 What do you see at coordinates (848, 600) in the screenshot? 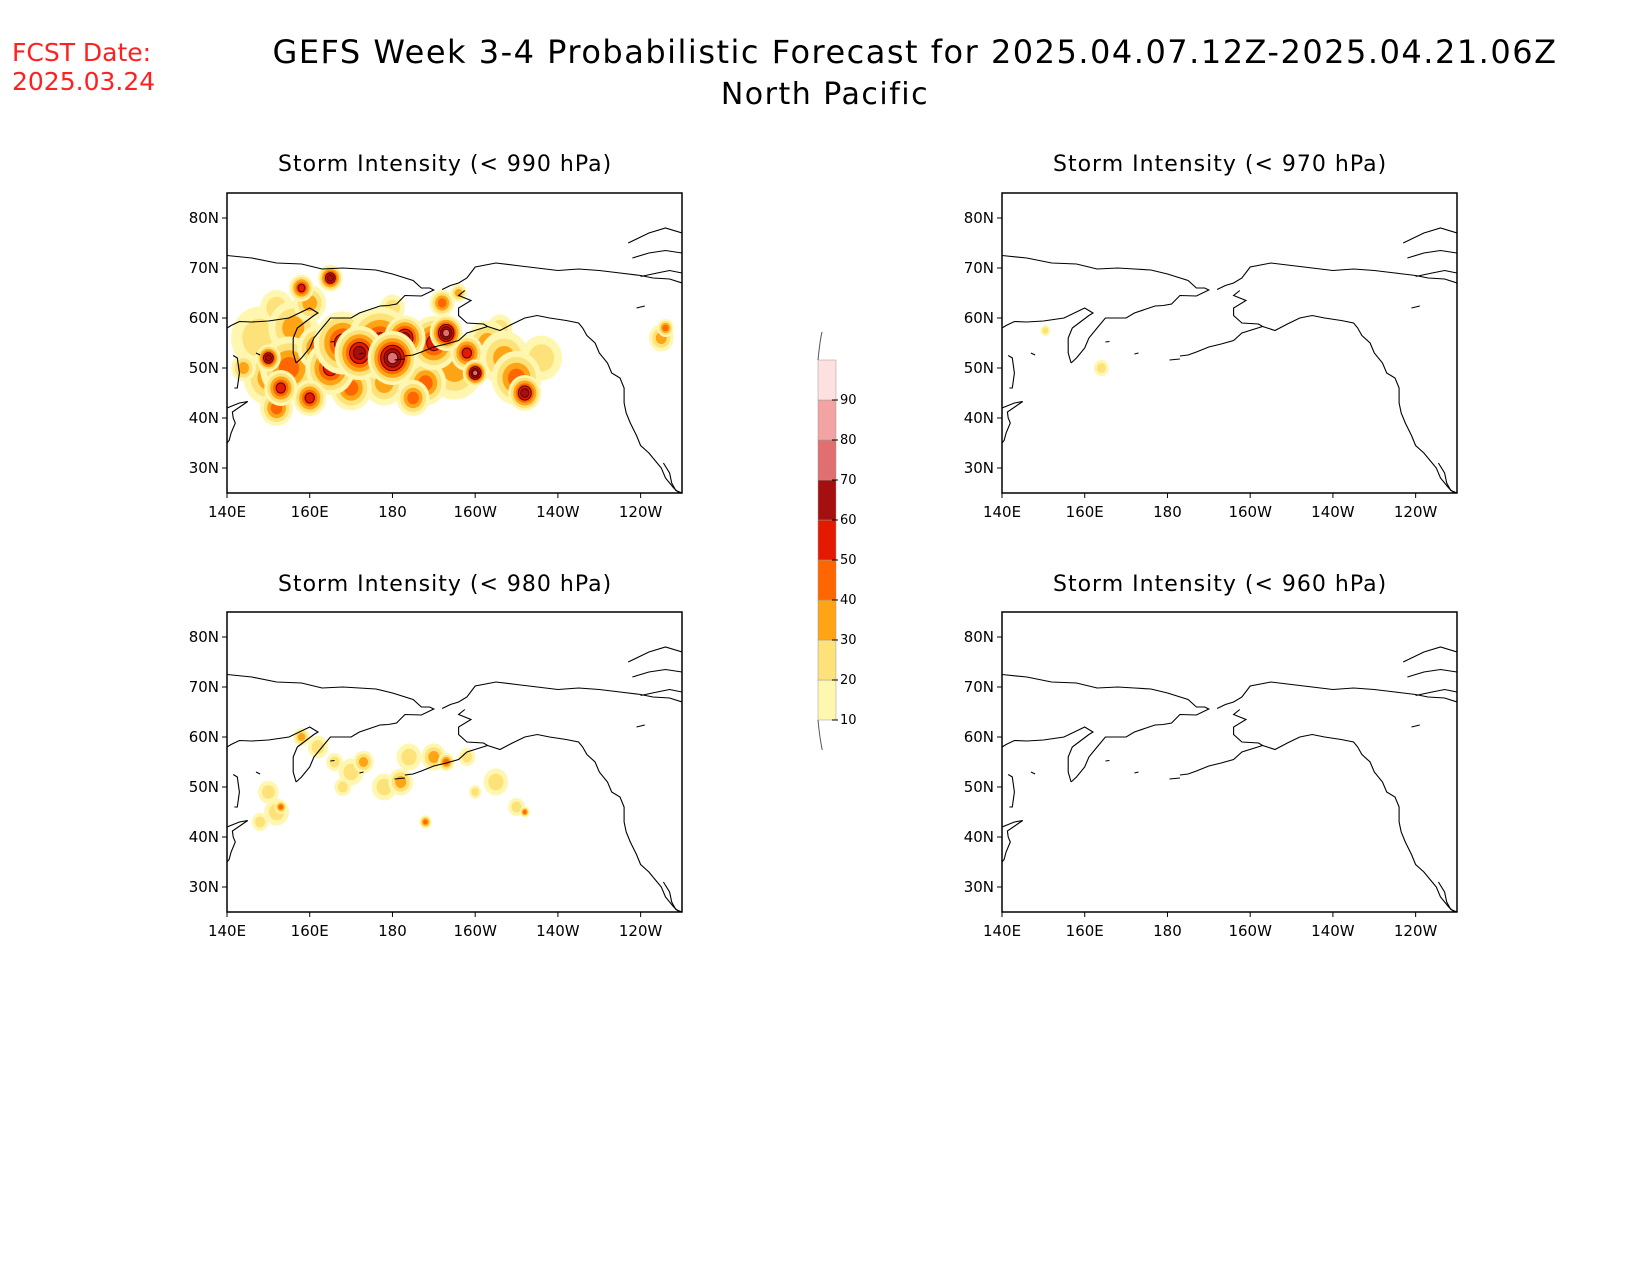
I see `colorbar-label: 40` at bounding box center [848, 600].